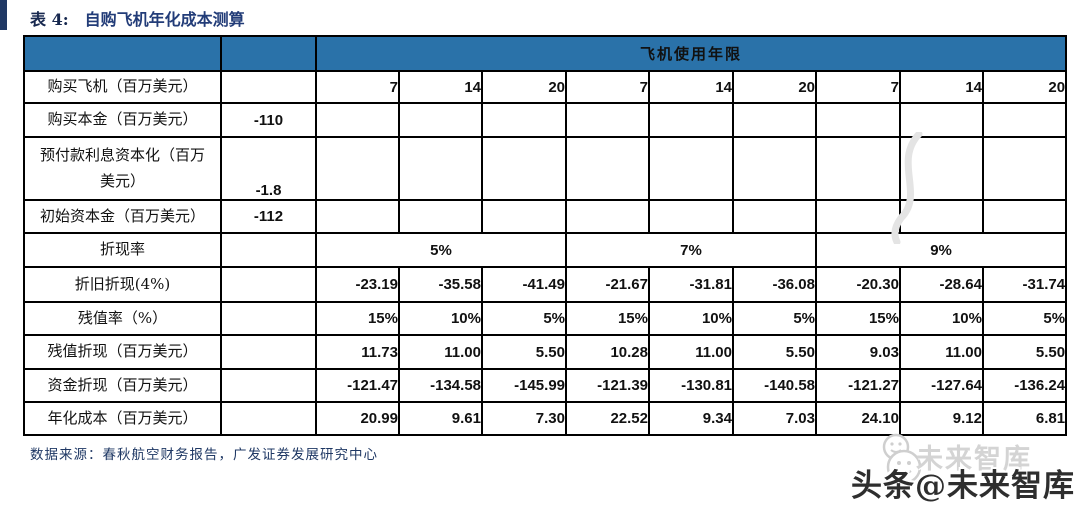 This screenshot has width=1080, height=509. Describe the element at coordinates (691, 418) in the screenshot. I see `data-cell: 9.34` at that location.